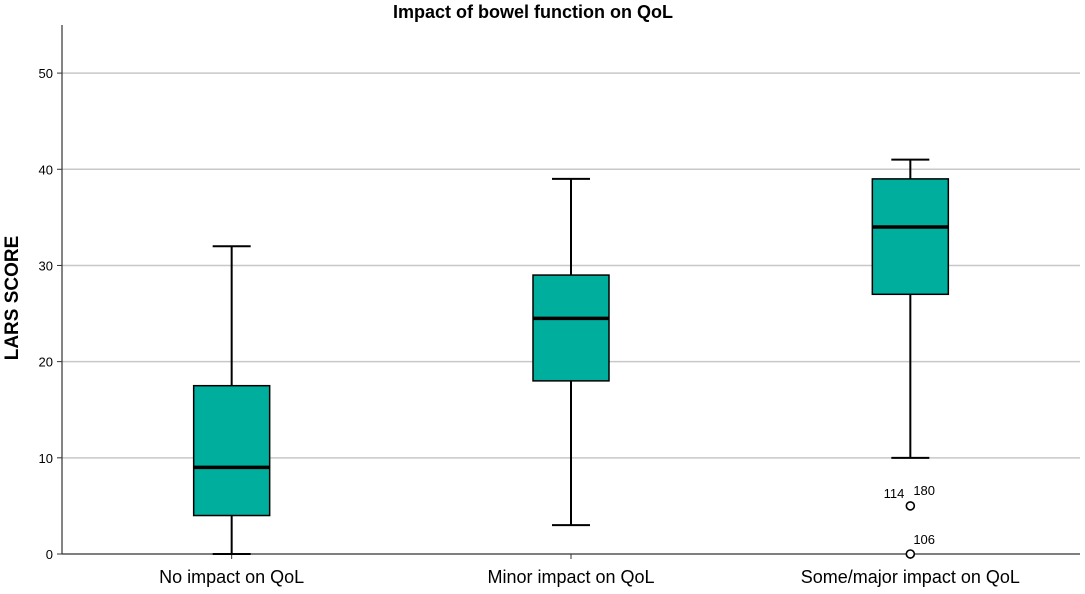  I want to click on y-tick-label-20: 20, so click(46, 362).